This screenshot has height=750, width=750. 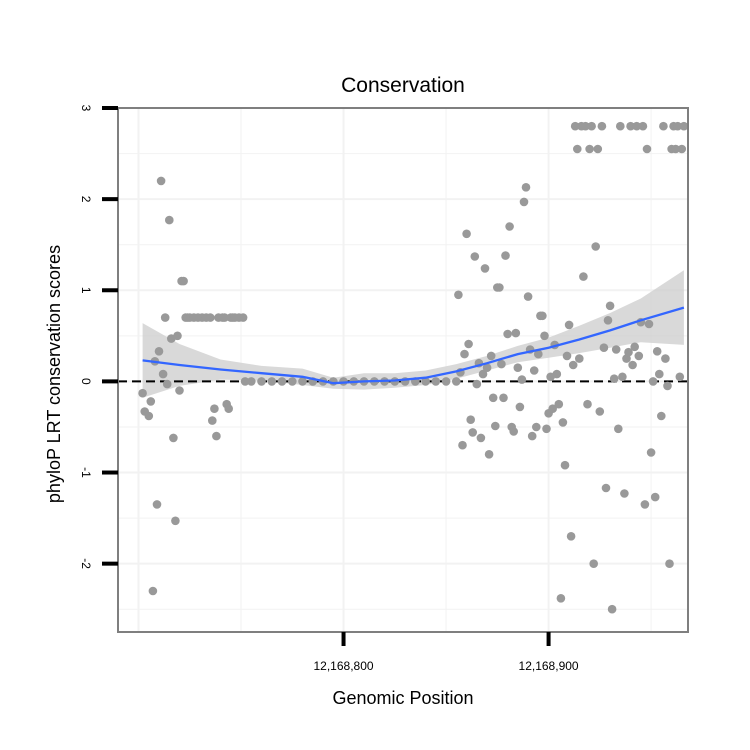 What do you see at coordinates (403, 85) in the screenshot?
I see `chart-title: Conservation` at bounding box center [403, 85].